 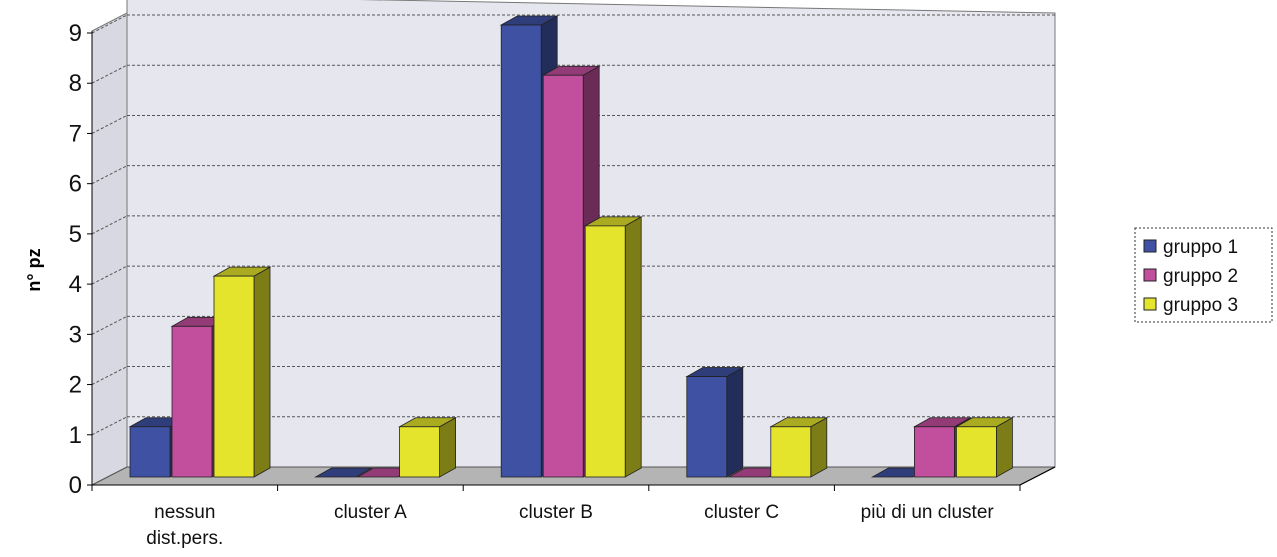 What do you see at coordinates (75, 284) in the screenshot?
I see `y-tick-label: 4` at bounding box center [75, 284].